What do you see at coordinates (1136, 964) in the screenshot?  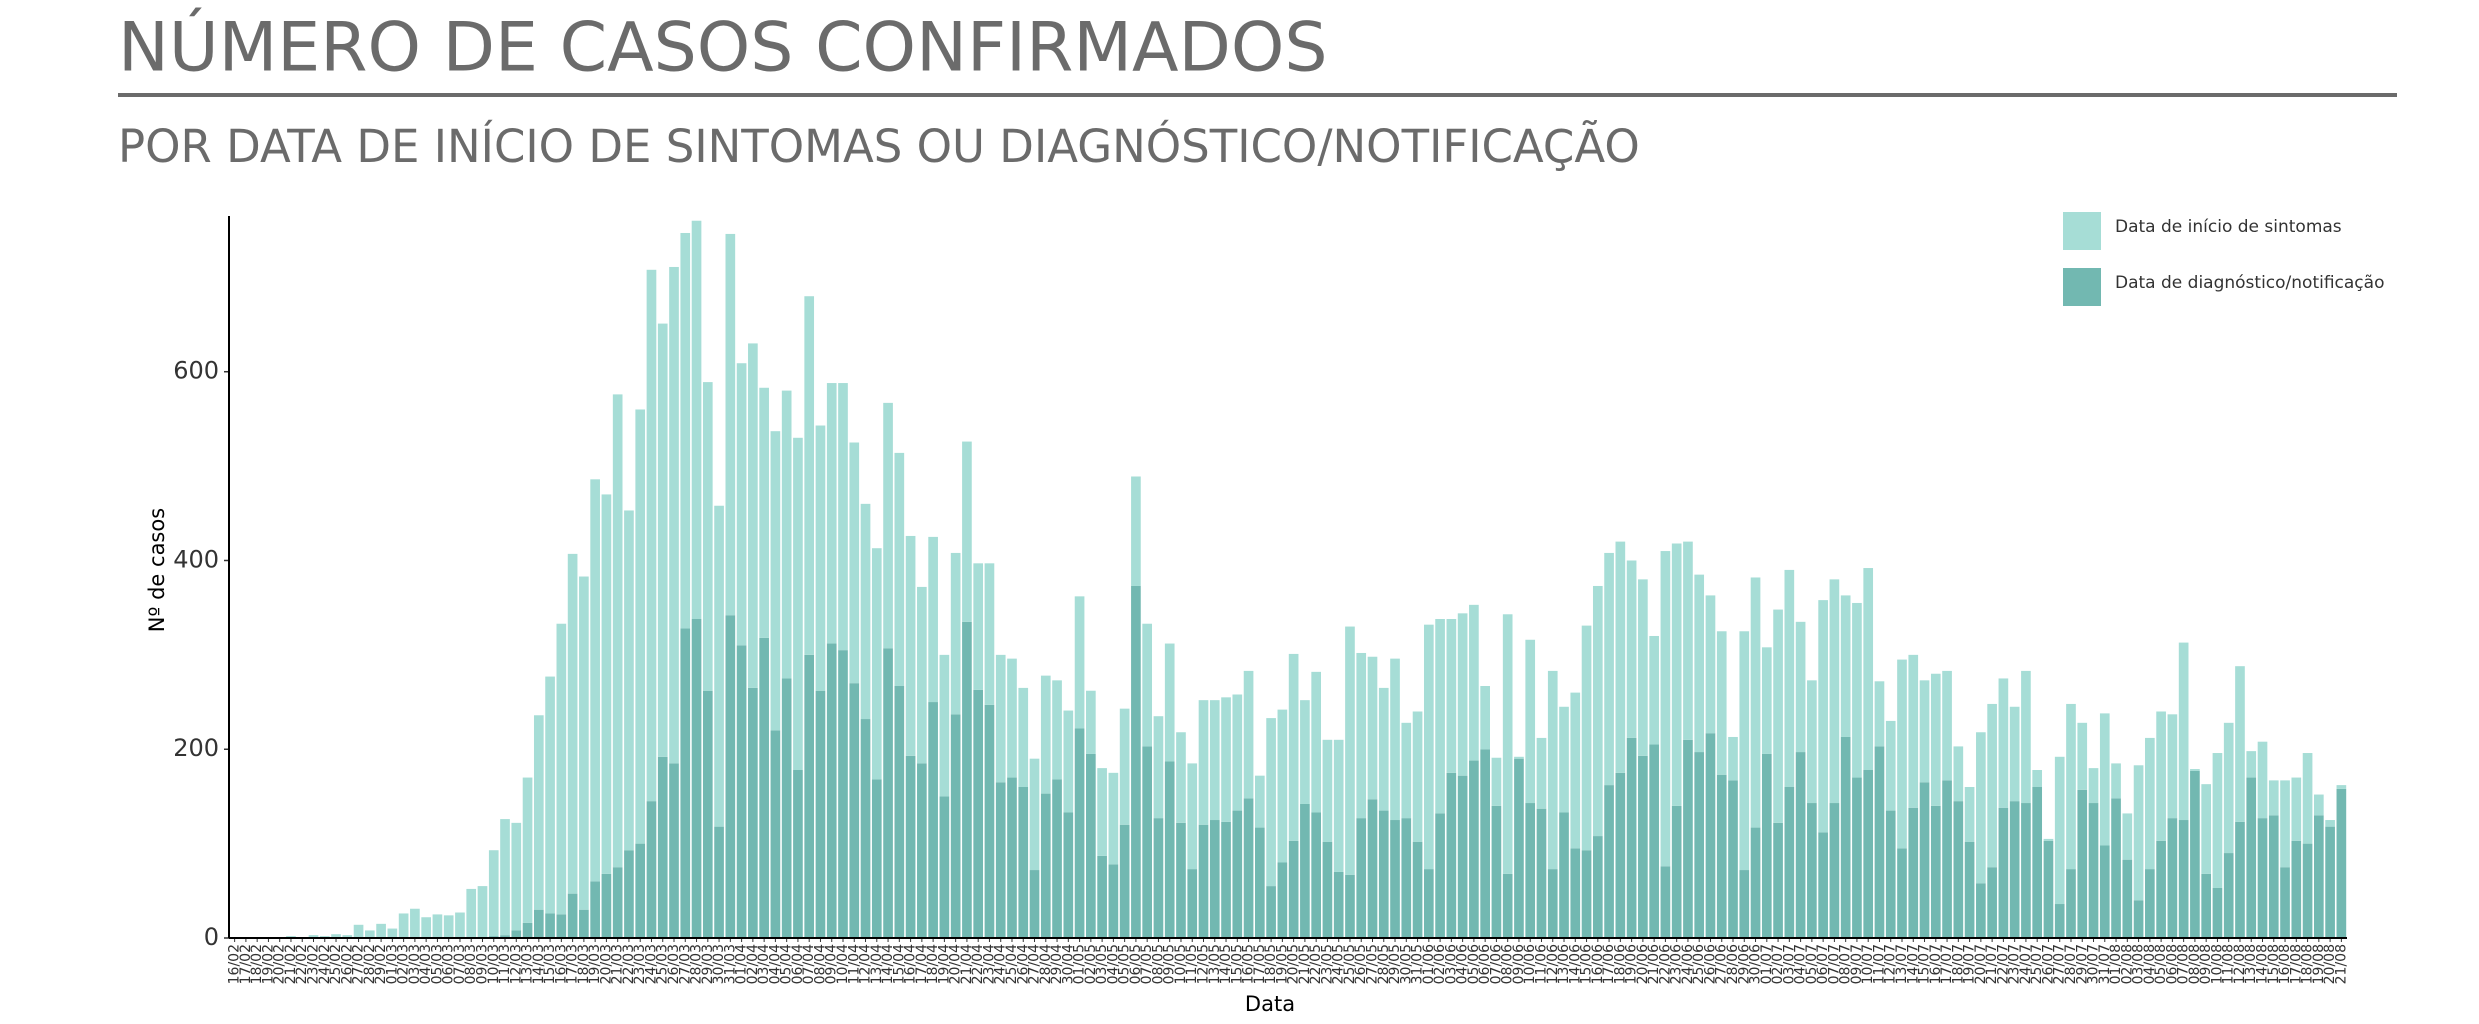 I see `x-tick-label: 06/05` at bounding box center [1136, 964].